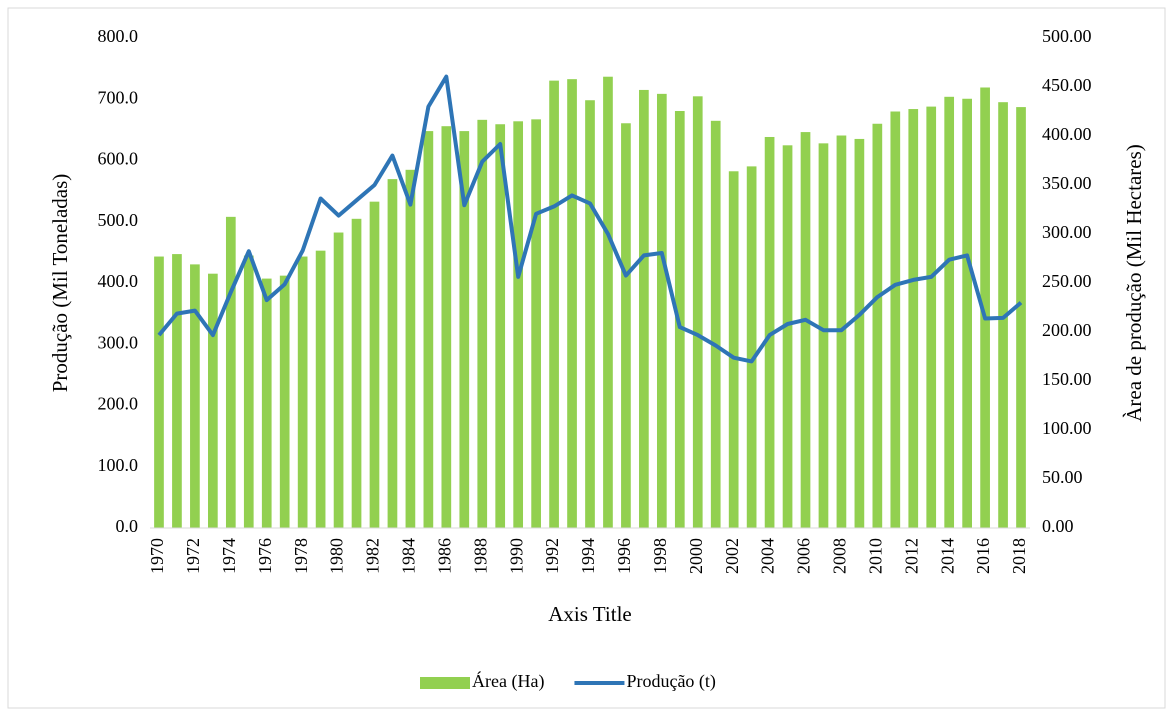 This screenshot has width=1173, height=711. What do you see at coordinates (409, 556) in the screenshot?
I see `x-tick-label: 1984` at bounding box center [409, 556].